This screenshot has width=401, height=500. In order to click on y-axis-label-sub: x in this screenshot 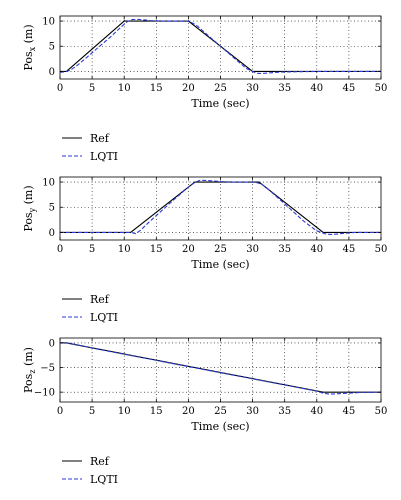, I will do `click(32, 48)`.